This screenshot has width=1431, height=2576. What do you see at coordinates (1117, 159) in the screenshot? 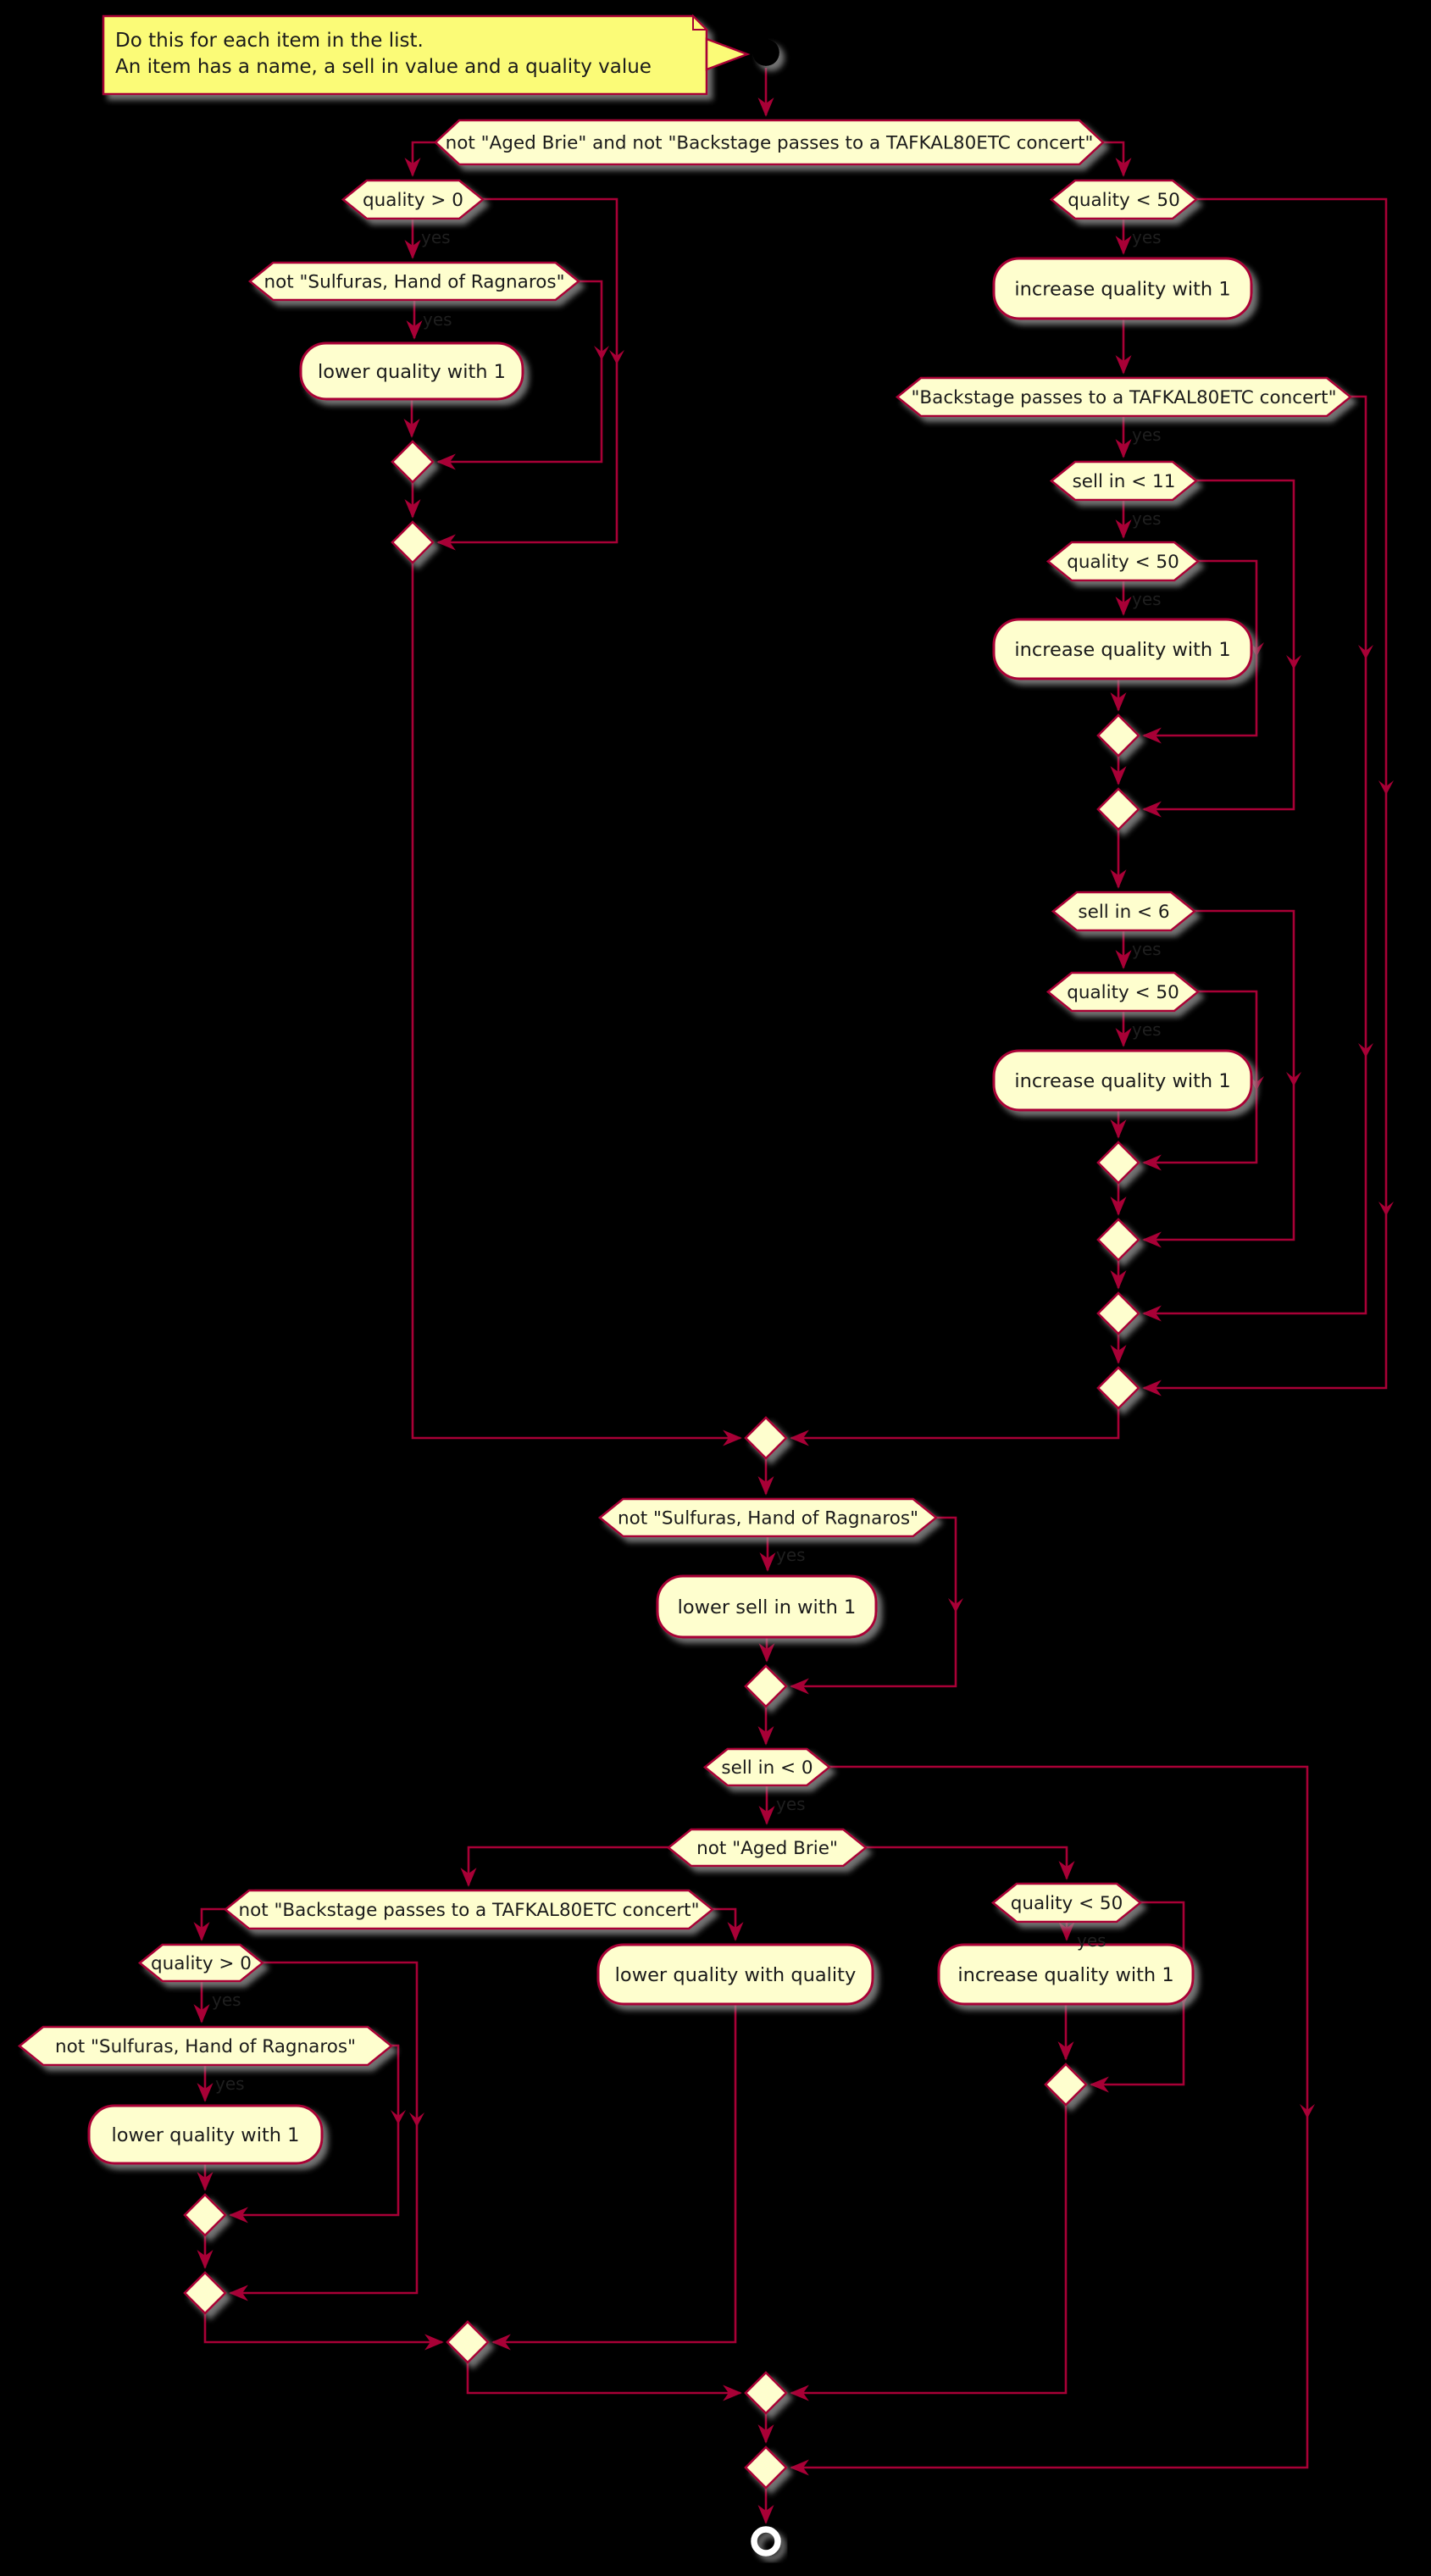
I see `flow-d1-no` at bounding box center [1117, 159].